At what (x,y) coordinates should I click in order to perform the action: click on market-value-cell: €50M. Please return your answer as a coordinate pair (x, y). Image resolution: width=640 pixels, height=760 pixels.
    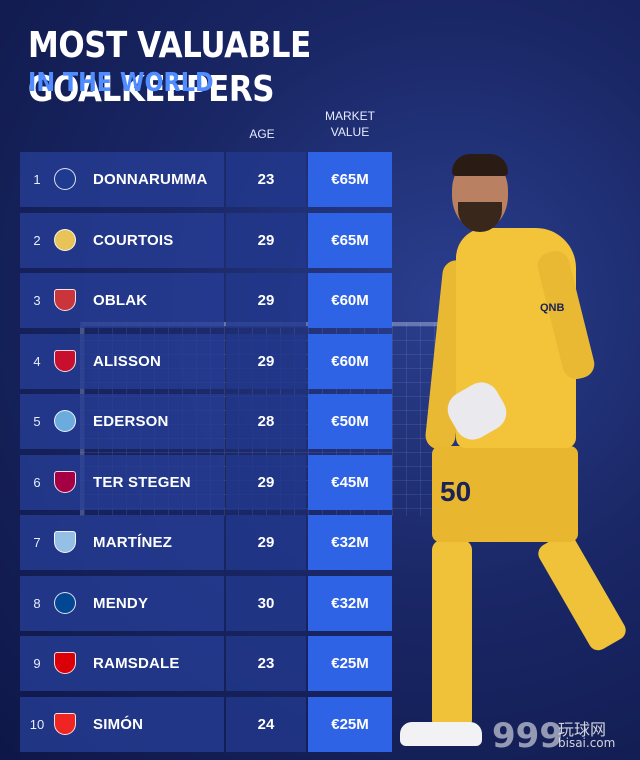
    Looking at the image, I should click on (350, 421).